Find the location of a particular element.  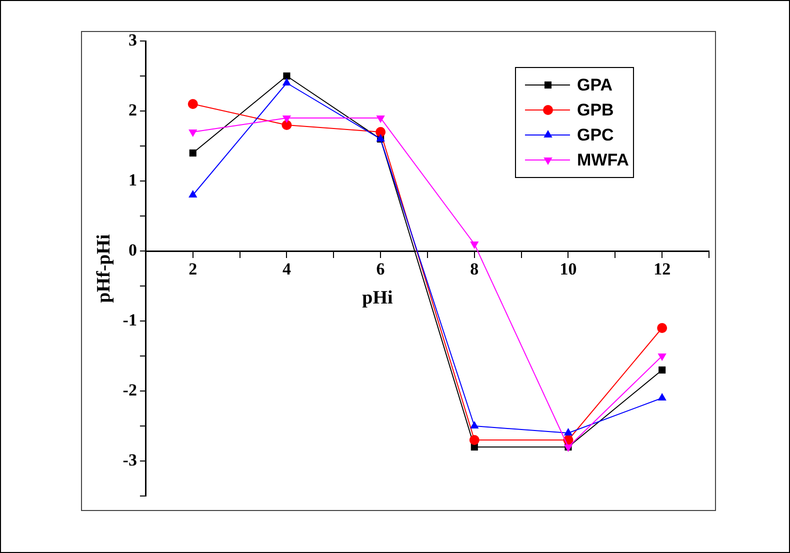

y-tick-label: 0 is located at coordinates (132, 250).